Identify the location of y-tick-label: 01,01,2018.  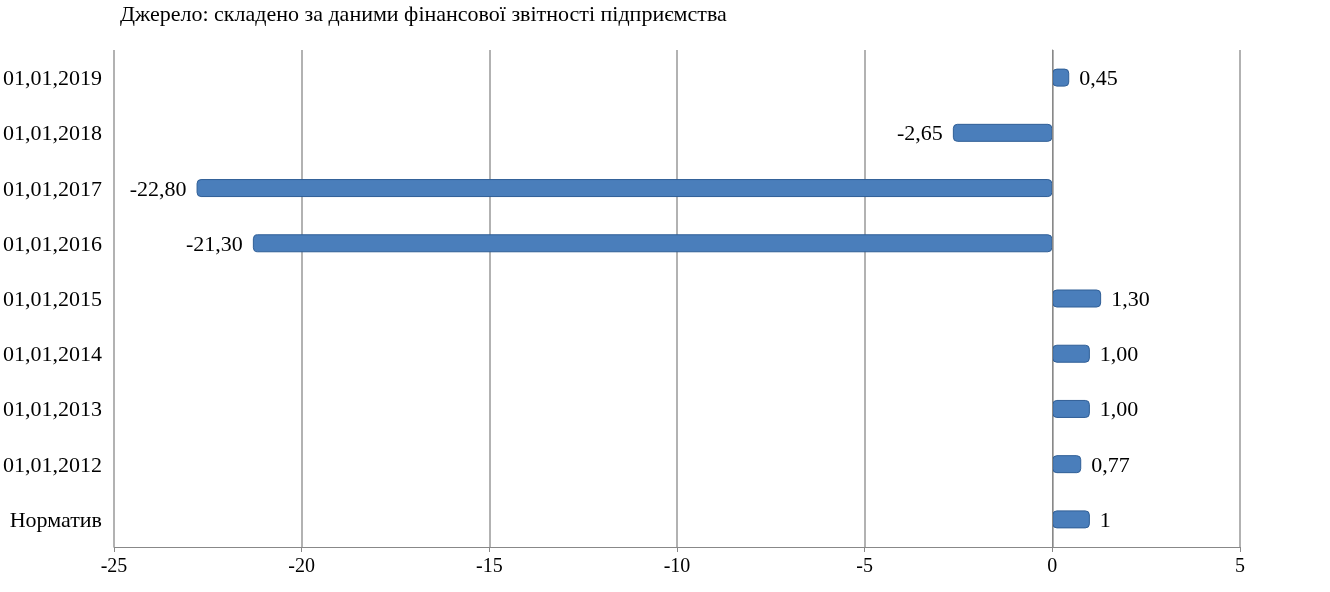
(52, 133).